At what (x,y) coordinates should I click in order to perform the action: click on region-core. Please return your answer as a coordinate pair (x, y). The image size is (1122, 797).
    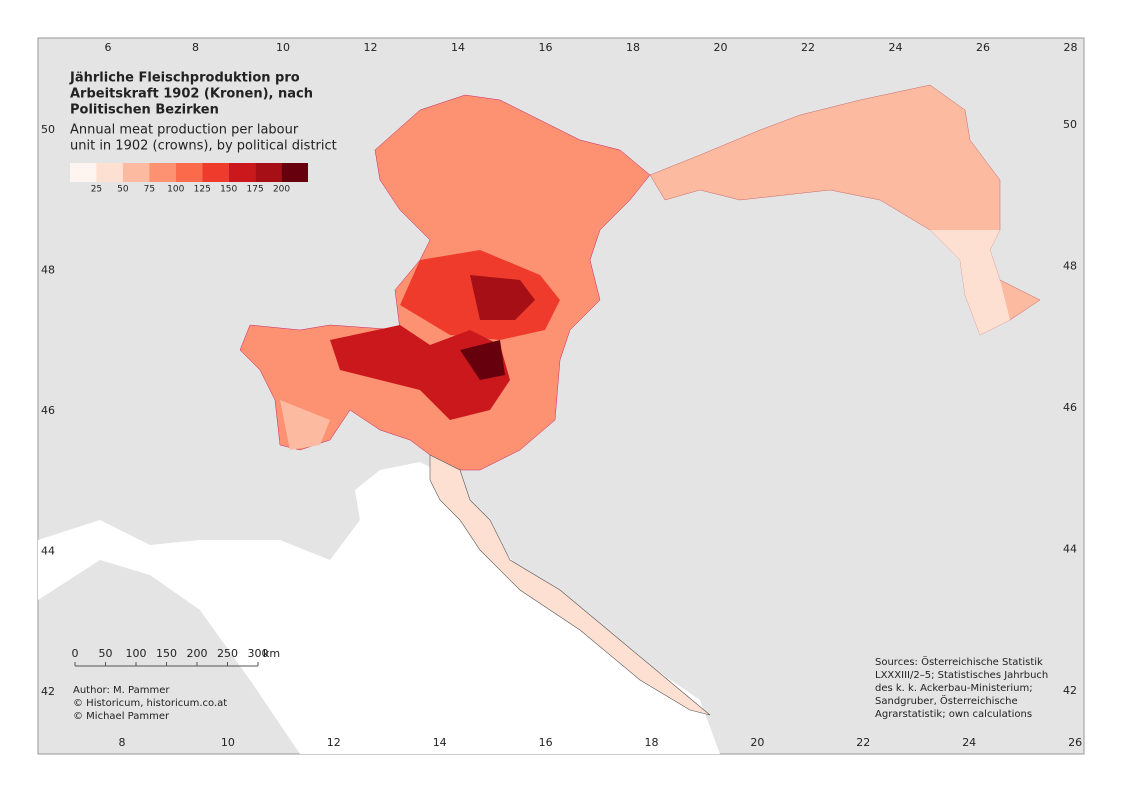
    Looking at the image, I should click on (502, 297).